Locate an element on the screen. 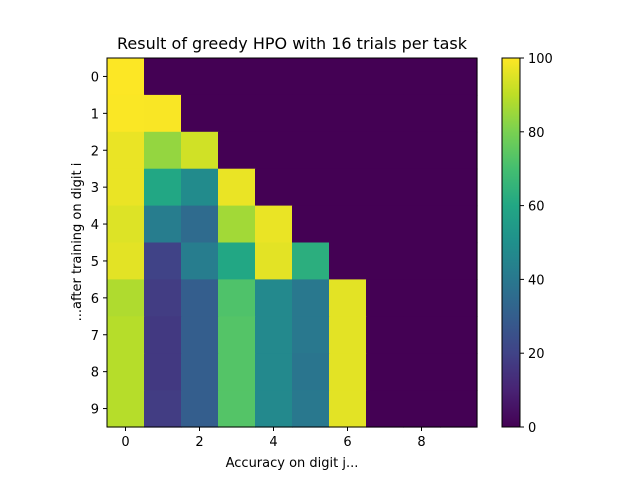  y-tick-label: 6 is located at coordinates (95, 299).